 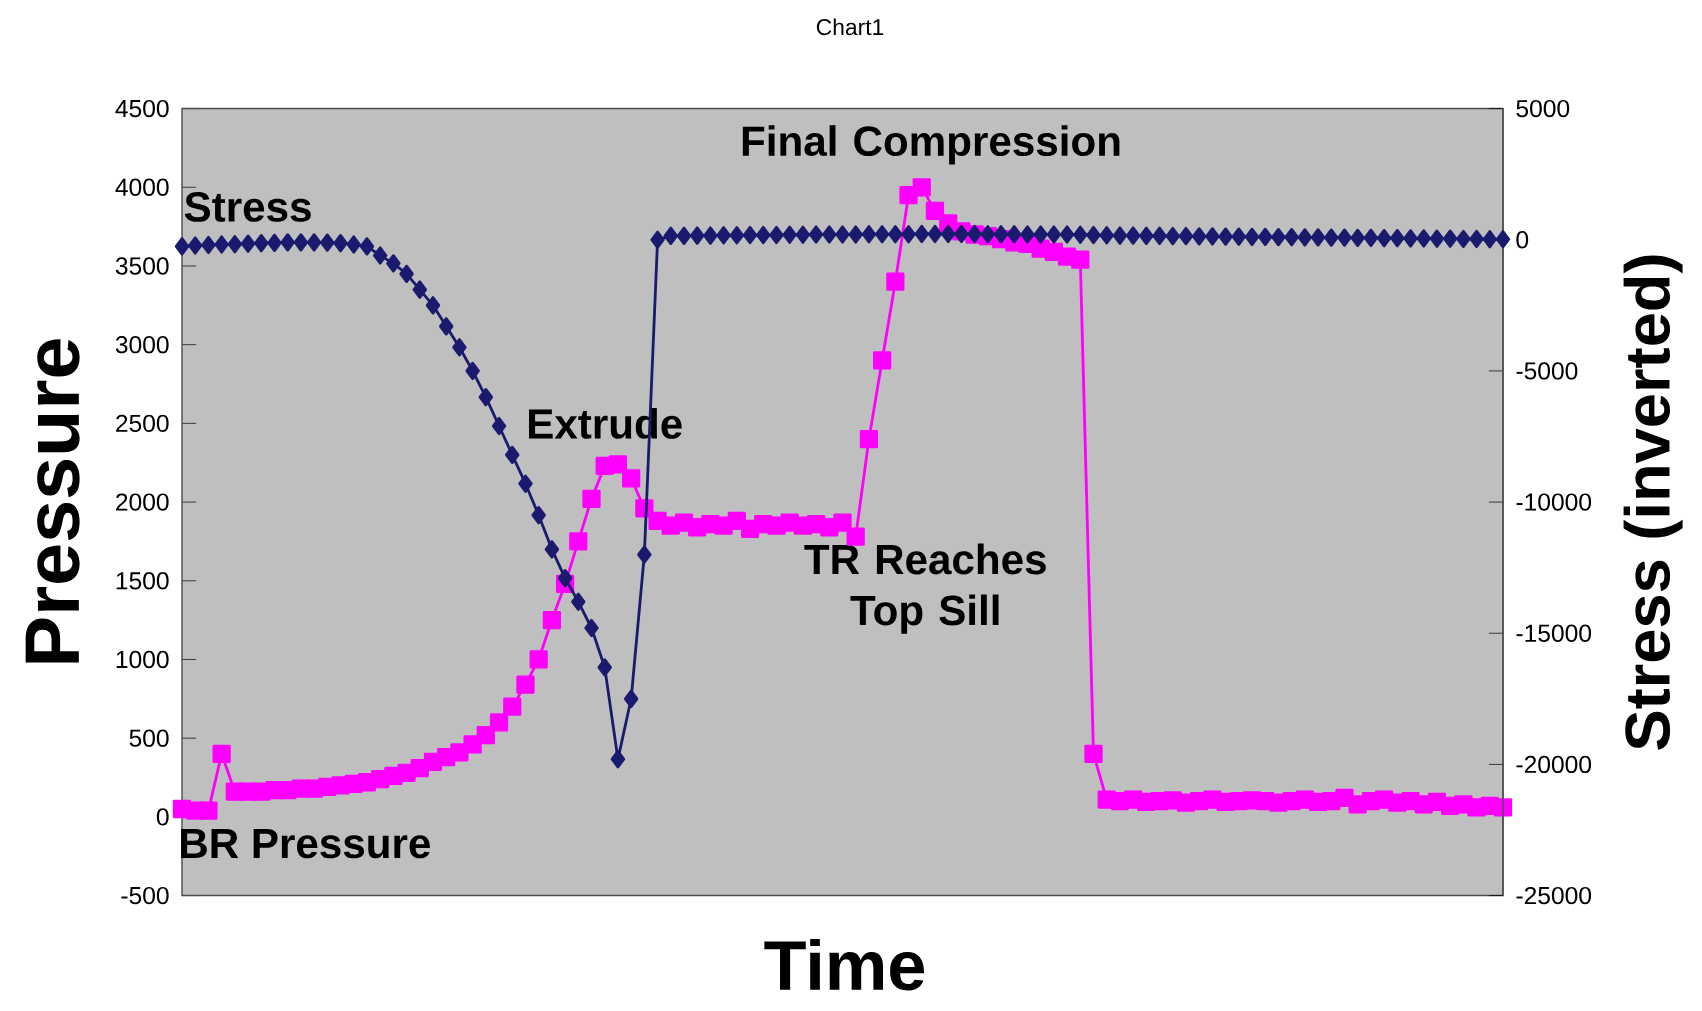 What do you see at coordinates (1543, 108) in the screenshot?
I see `y2-tick-label: 5000` at bounding box center [1543, 108].